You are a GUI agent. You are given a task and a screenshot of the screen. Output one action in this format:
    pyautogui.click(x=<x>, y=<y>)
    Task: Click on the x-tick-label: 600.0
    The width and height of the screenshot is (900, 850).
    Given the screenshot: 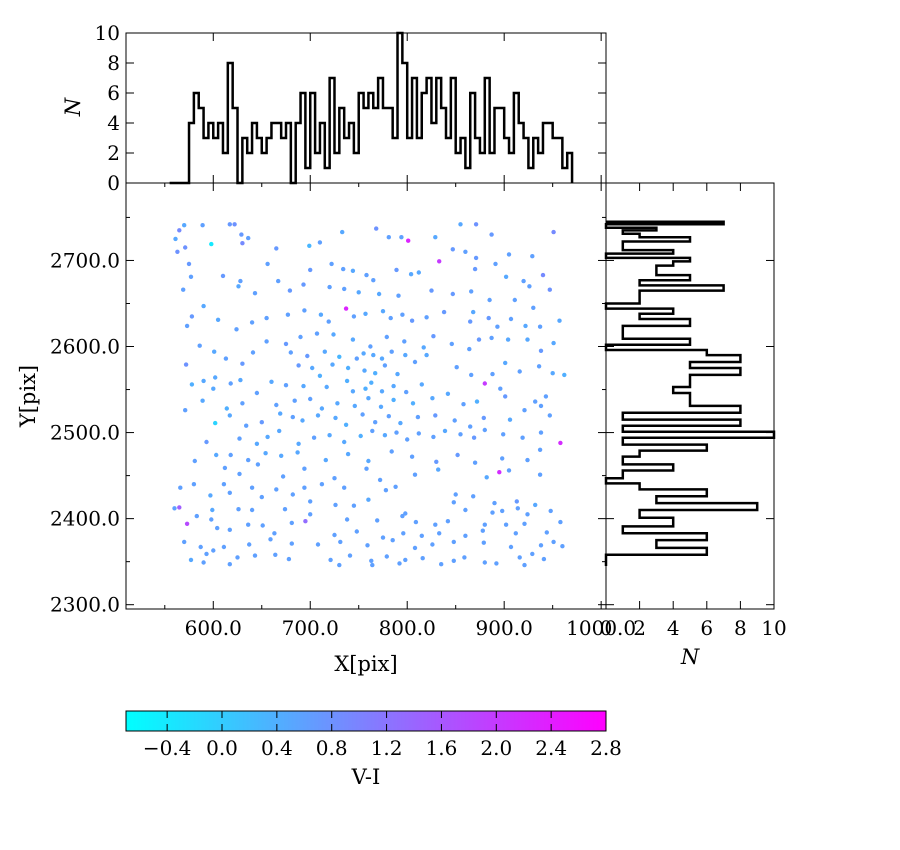 What is the action you would take?
    pyautogui.click(x=213, y=628)
    